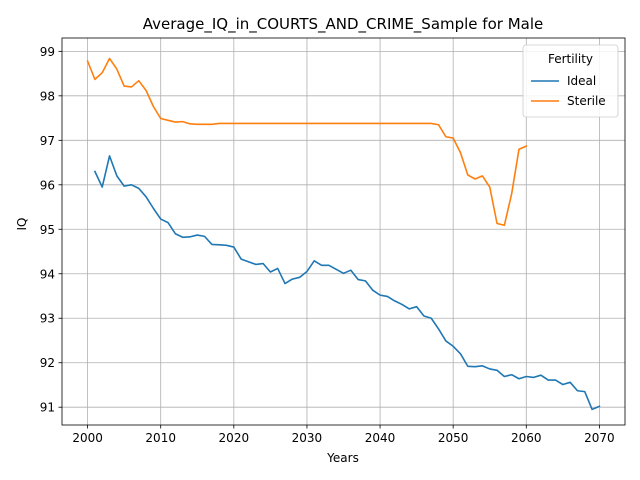 Image resolution: width=640 pixels, height=480 pixels. What do you see at coordinates (22, 224) in the screenshot?
I see `y-axis-label: IQ` at bounding box center [22, 224].